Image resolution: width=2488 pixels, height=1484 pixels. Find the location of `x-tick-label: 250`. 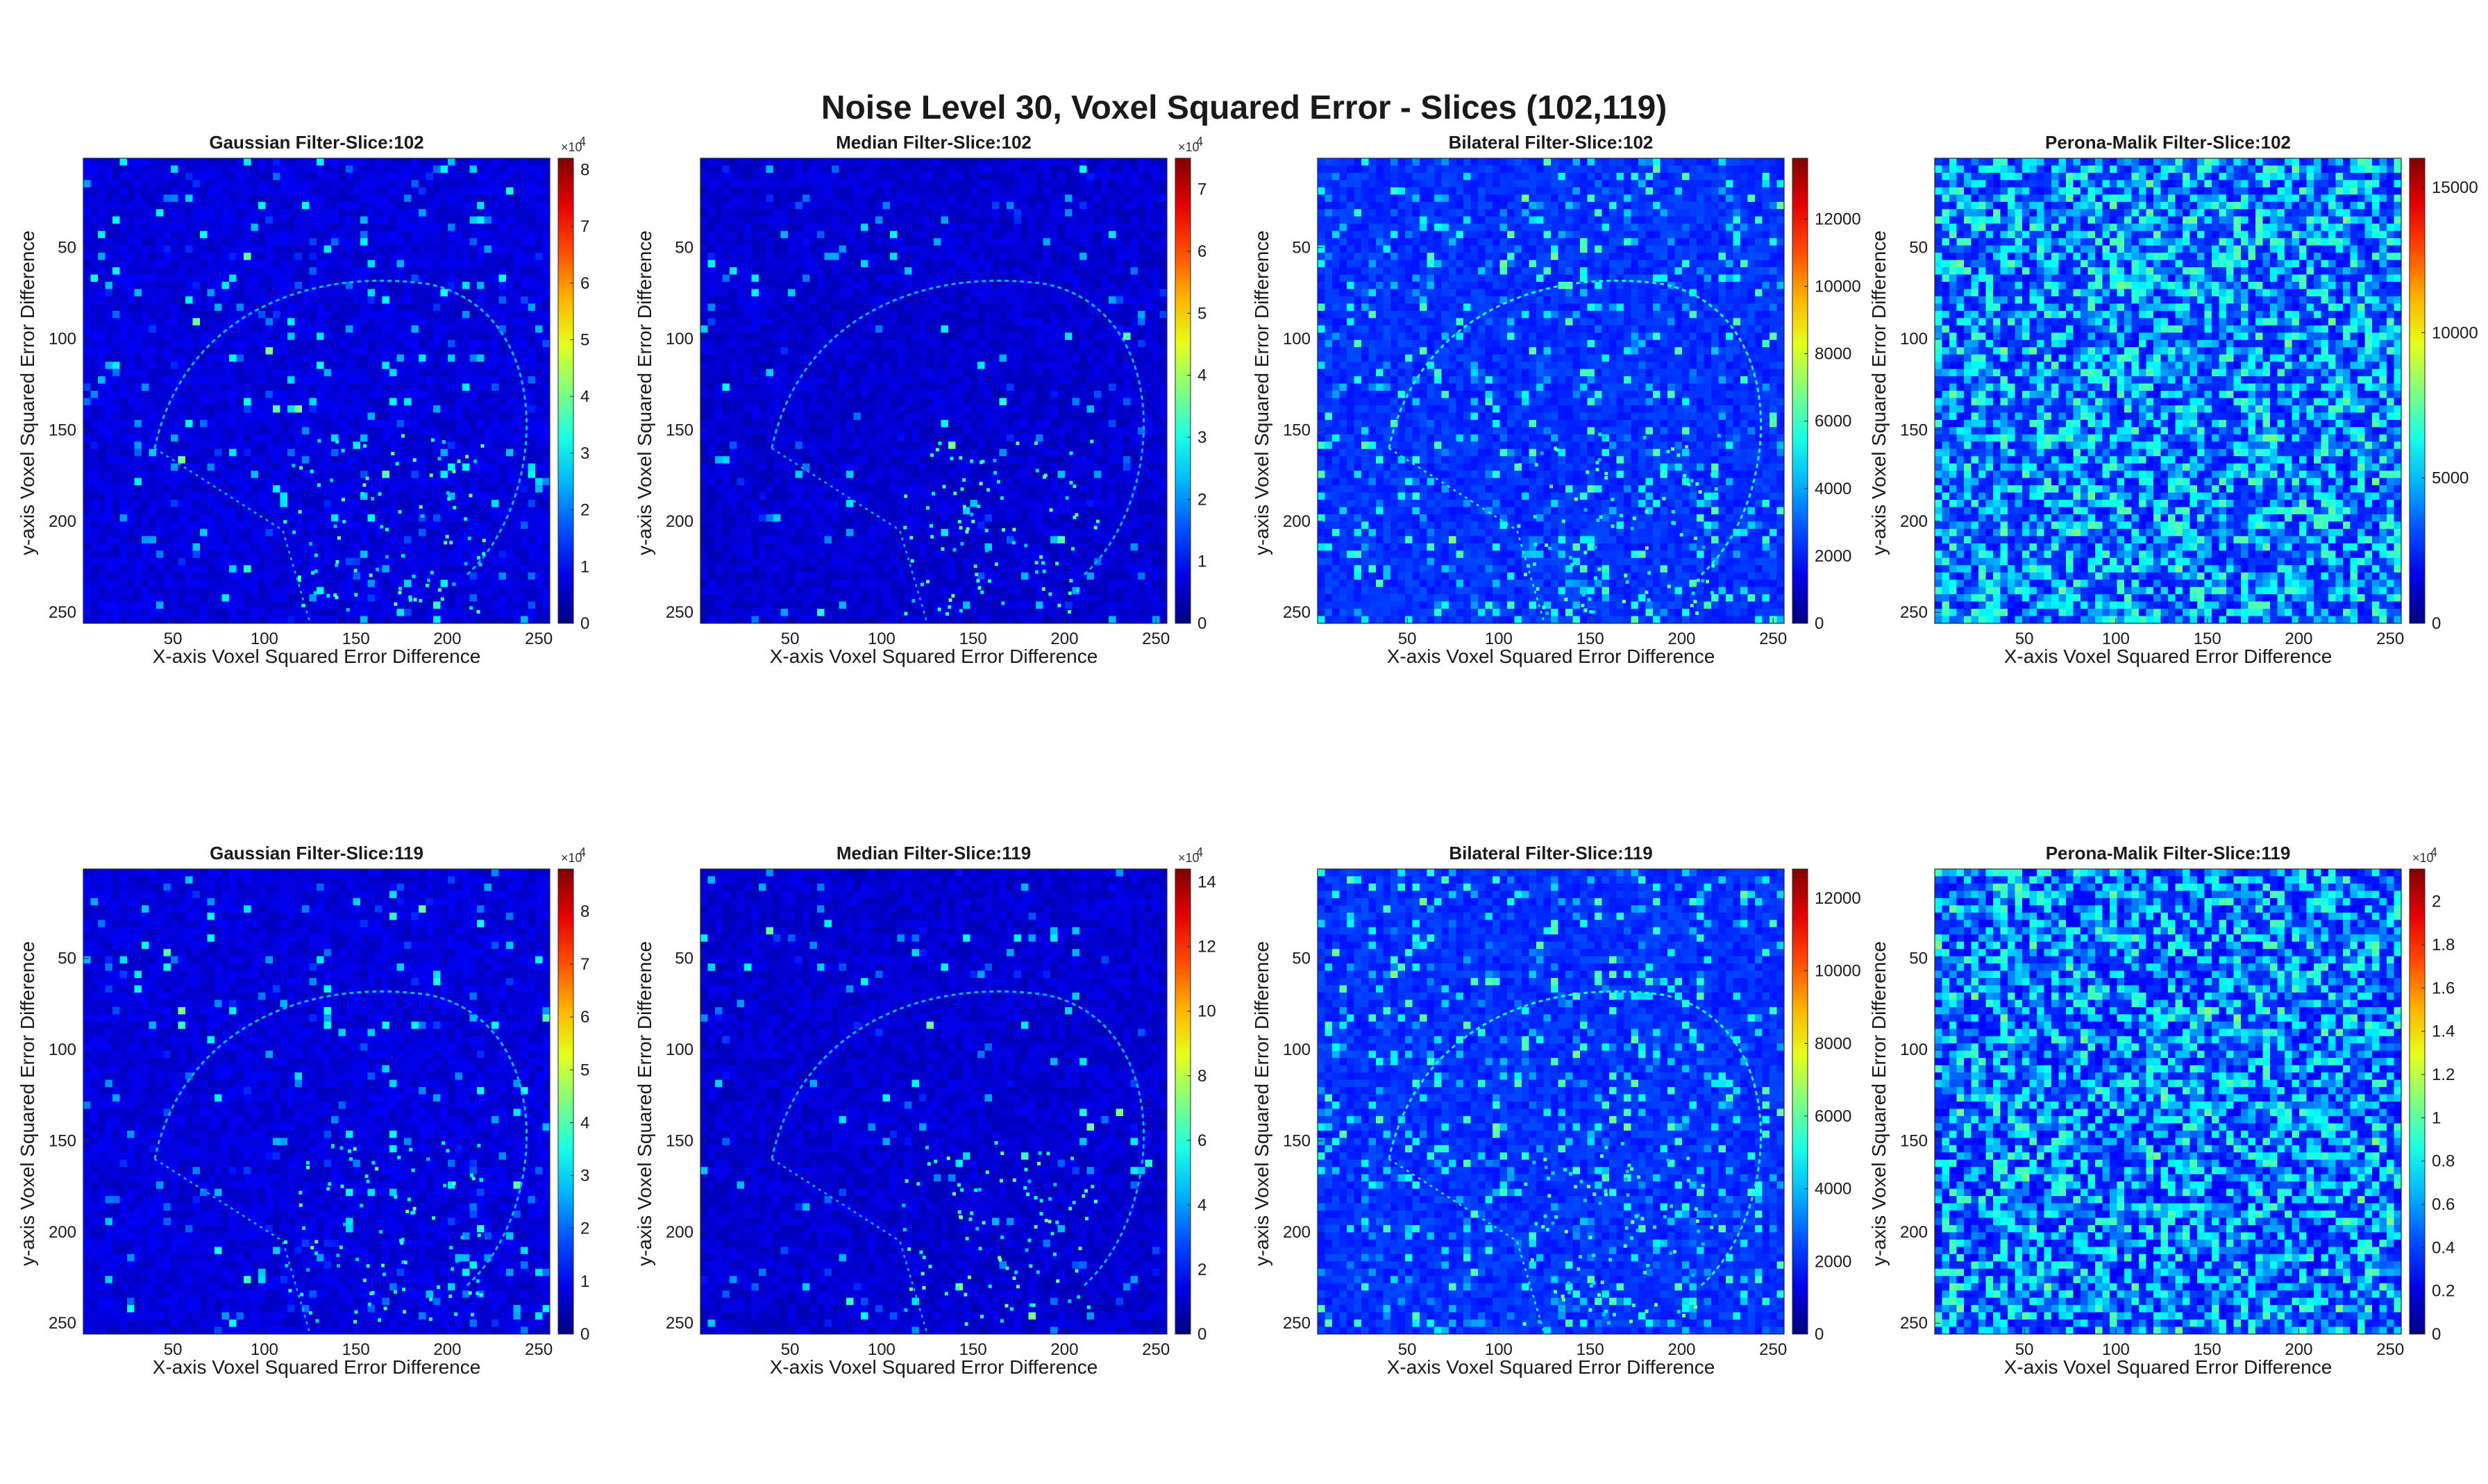

x-tick-label: 250 is located at coordinates (539, 639).